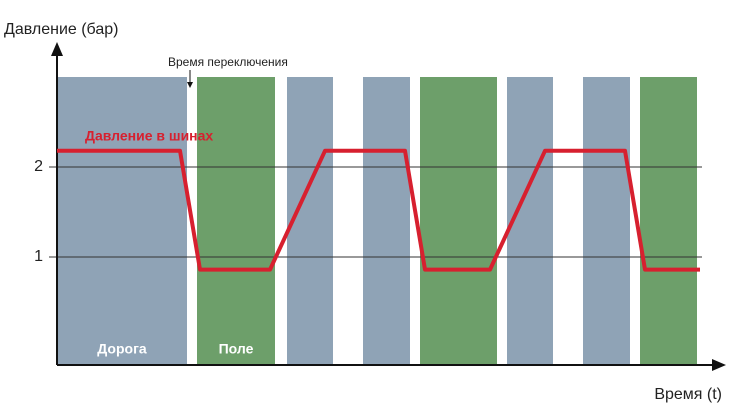 The width and height of the screenshot is (735, 413). What do you see at coordinates (122, 349) in the screenshot?
I see `region-label: Дорога` at bounding box center [122, 349].